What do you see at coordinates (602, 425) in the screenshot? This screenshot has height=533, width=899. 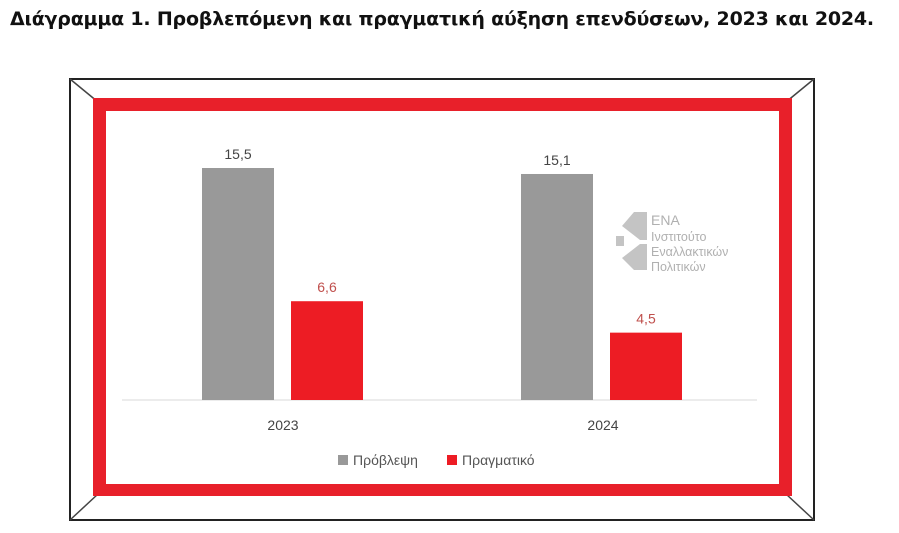 I see `tick-label-2024: 2024` at bounding box center [602, 425].